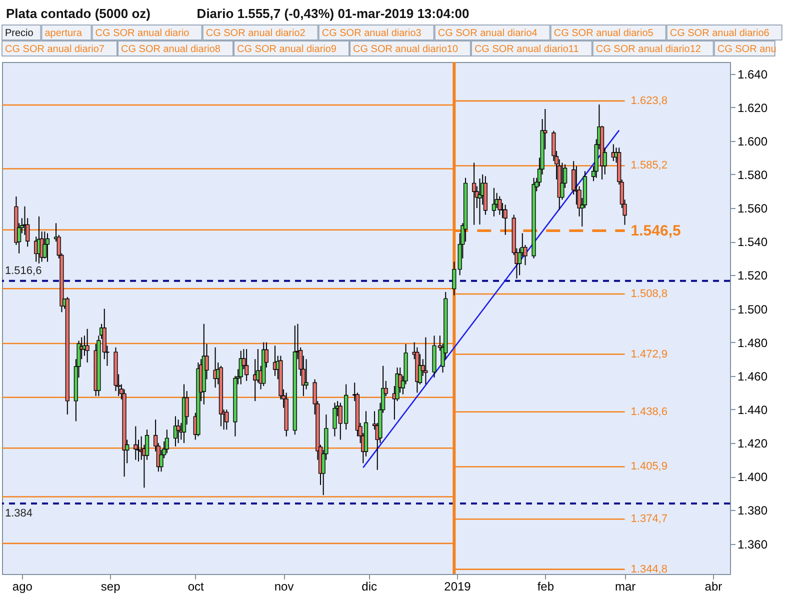 The image size is (800, 600). What do you see at coordinates (110, 587) in the screenshot?
I see `x-tick-label: sep` at bounding box center [110, 587].